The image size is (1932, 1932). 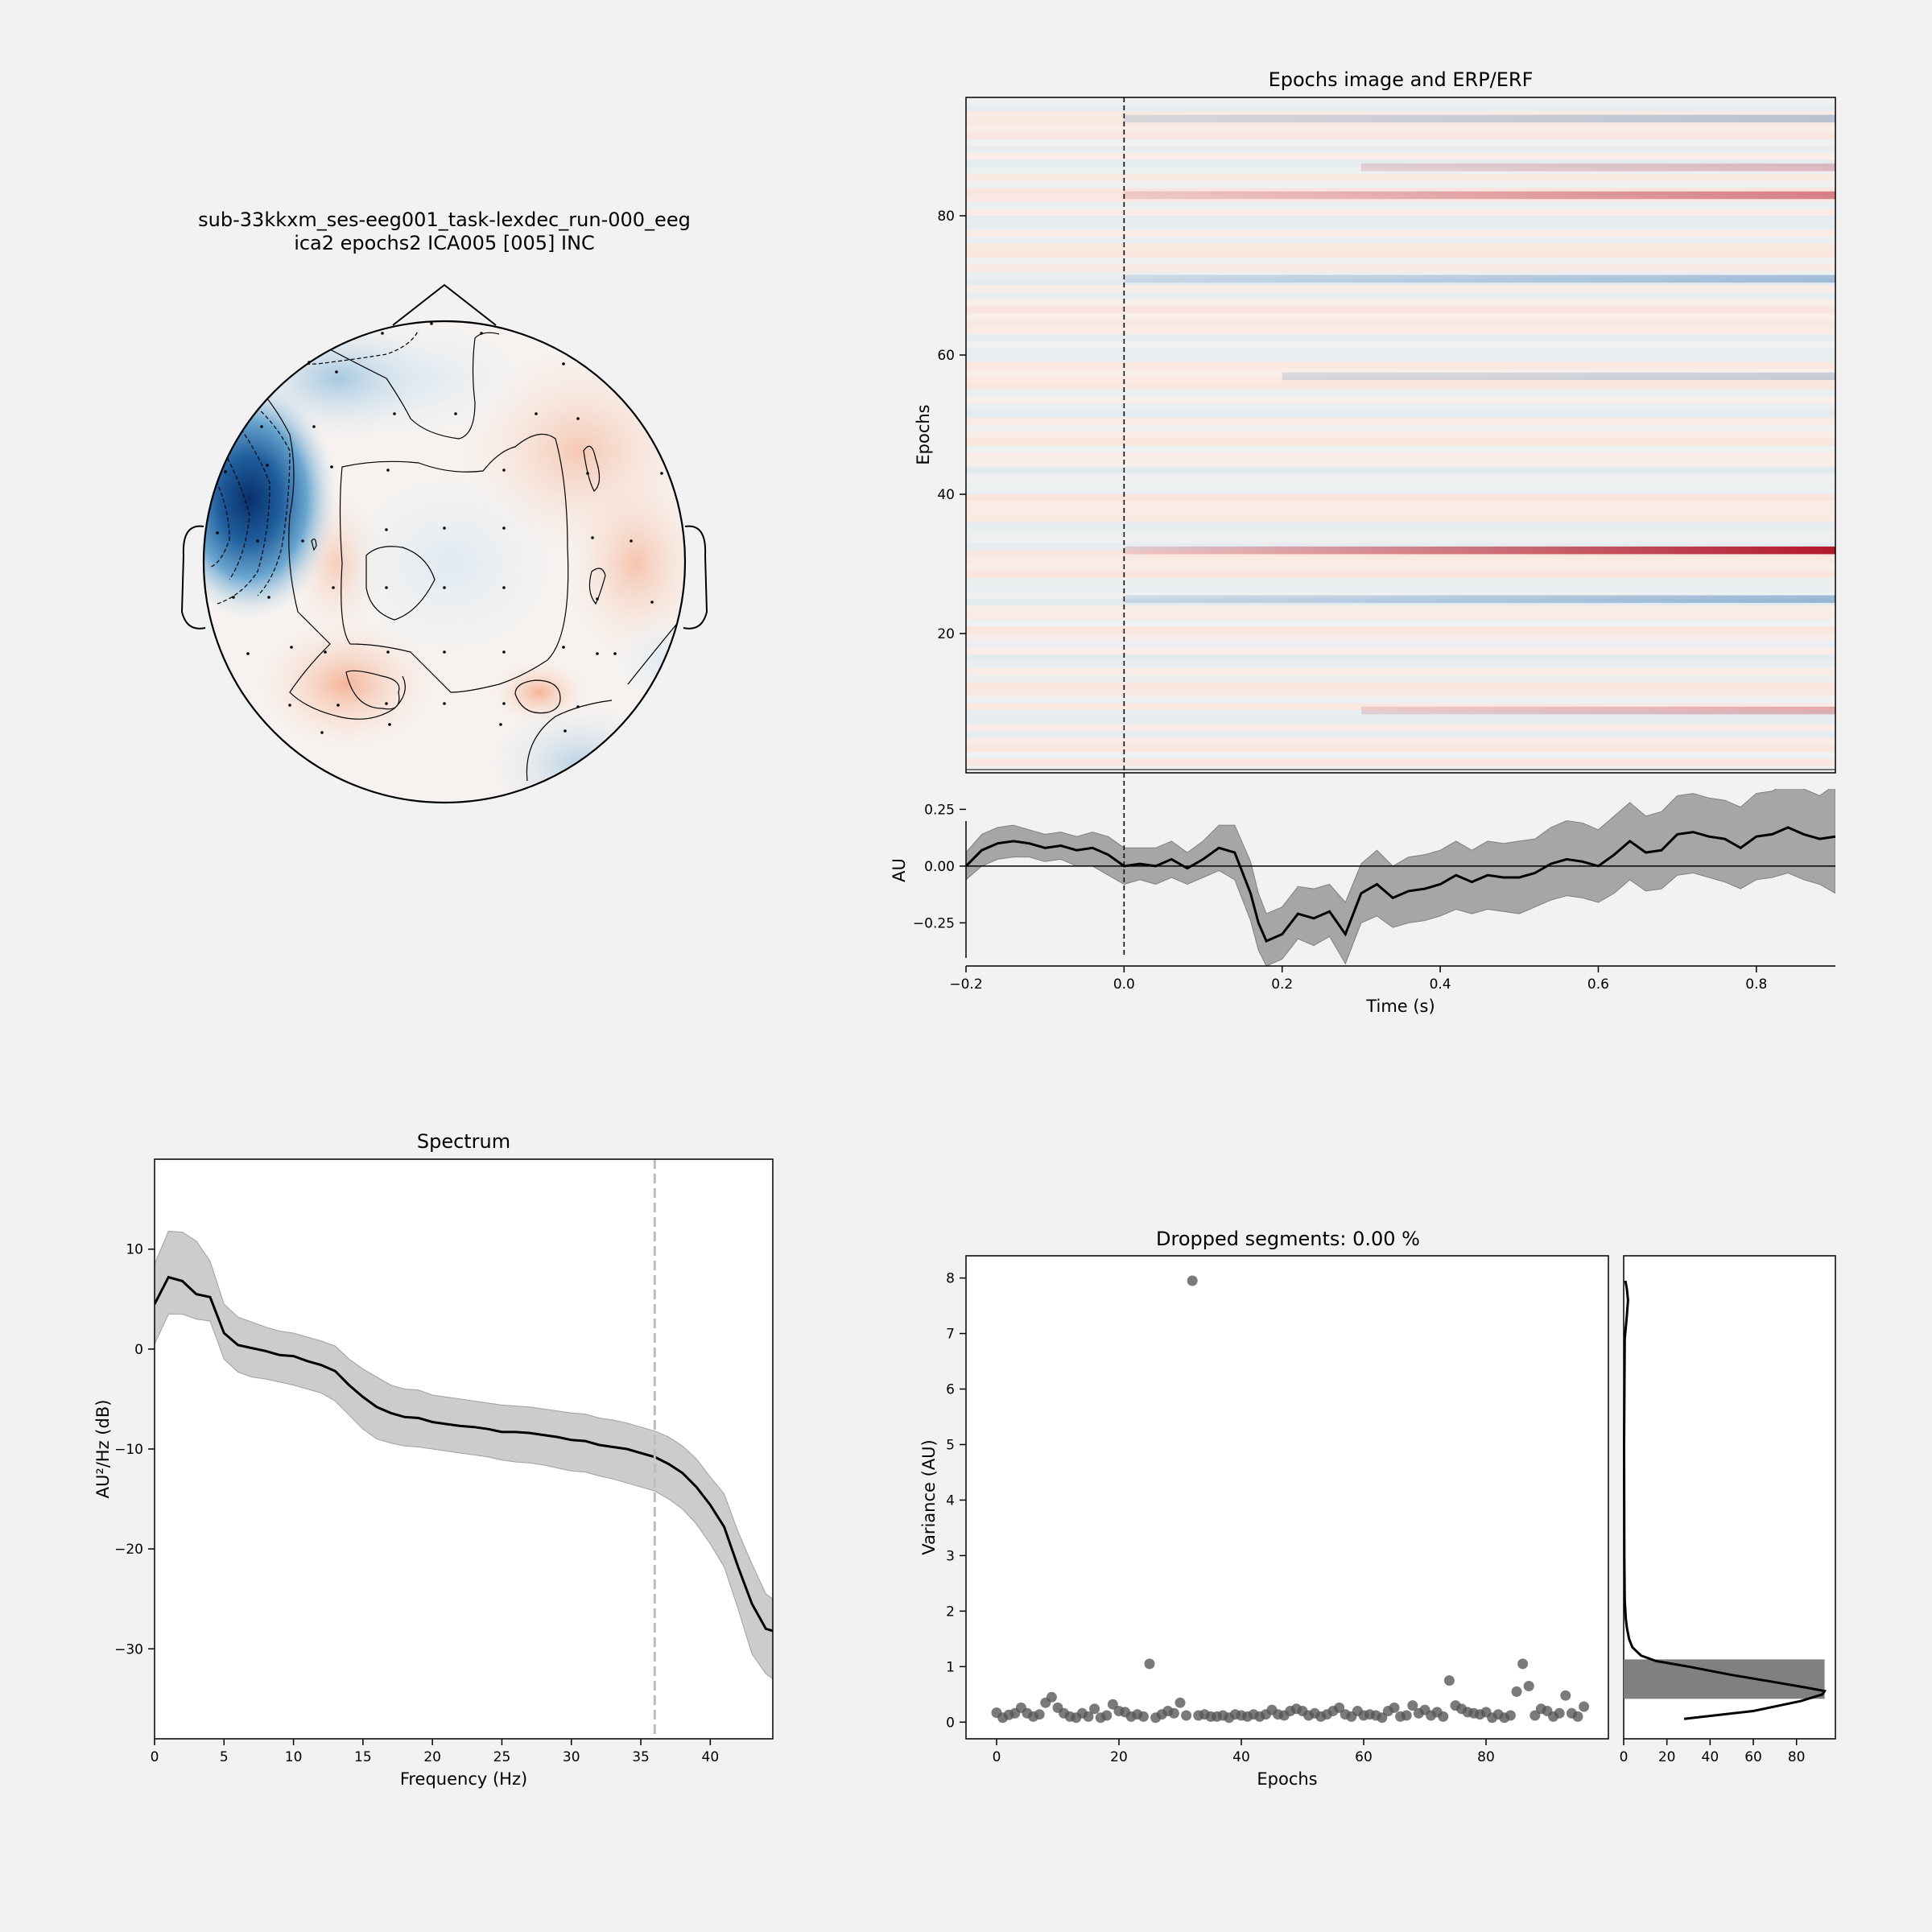 I want to click on erp-mean-line, so click(x=1400, y=885).